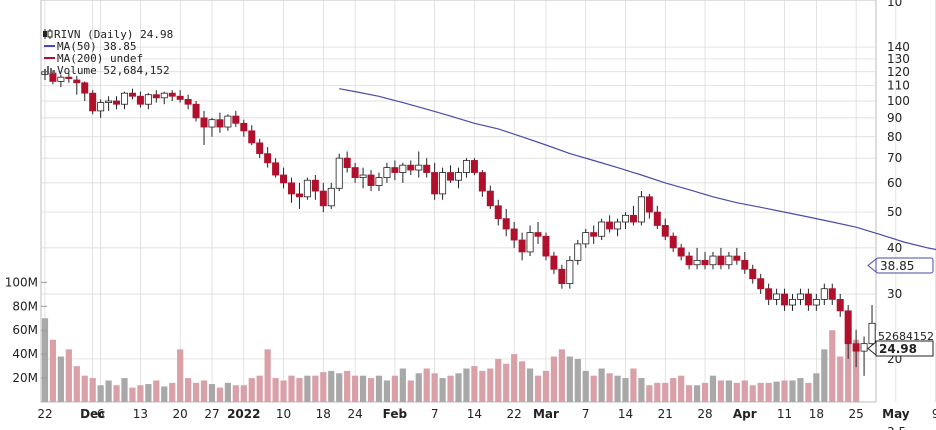 The width and height of the screenshot is (936, 430). What do you see at coordinates (745, 414) in the screenshot?
I see `date-tick-label: Apr` at bounding box center [745, 414].